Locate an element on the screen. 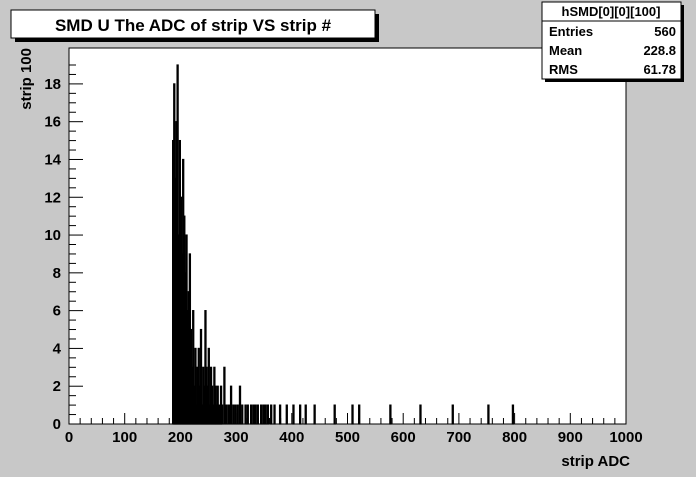 This screenshot has height=477, width=696. y-axis-ticks: 0 2 4 6 8 10 12 14 16 18 is located at coordinates (63, 248).